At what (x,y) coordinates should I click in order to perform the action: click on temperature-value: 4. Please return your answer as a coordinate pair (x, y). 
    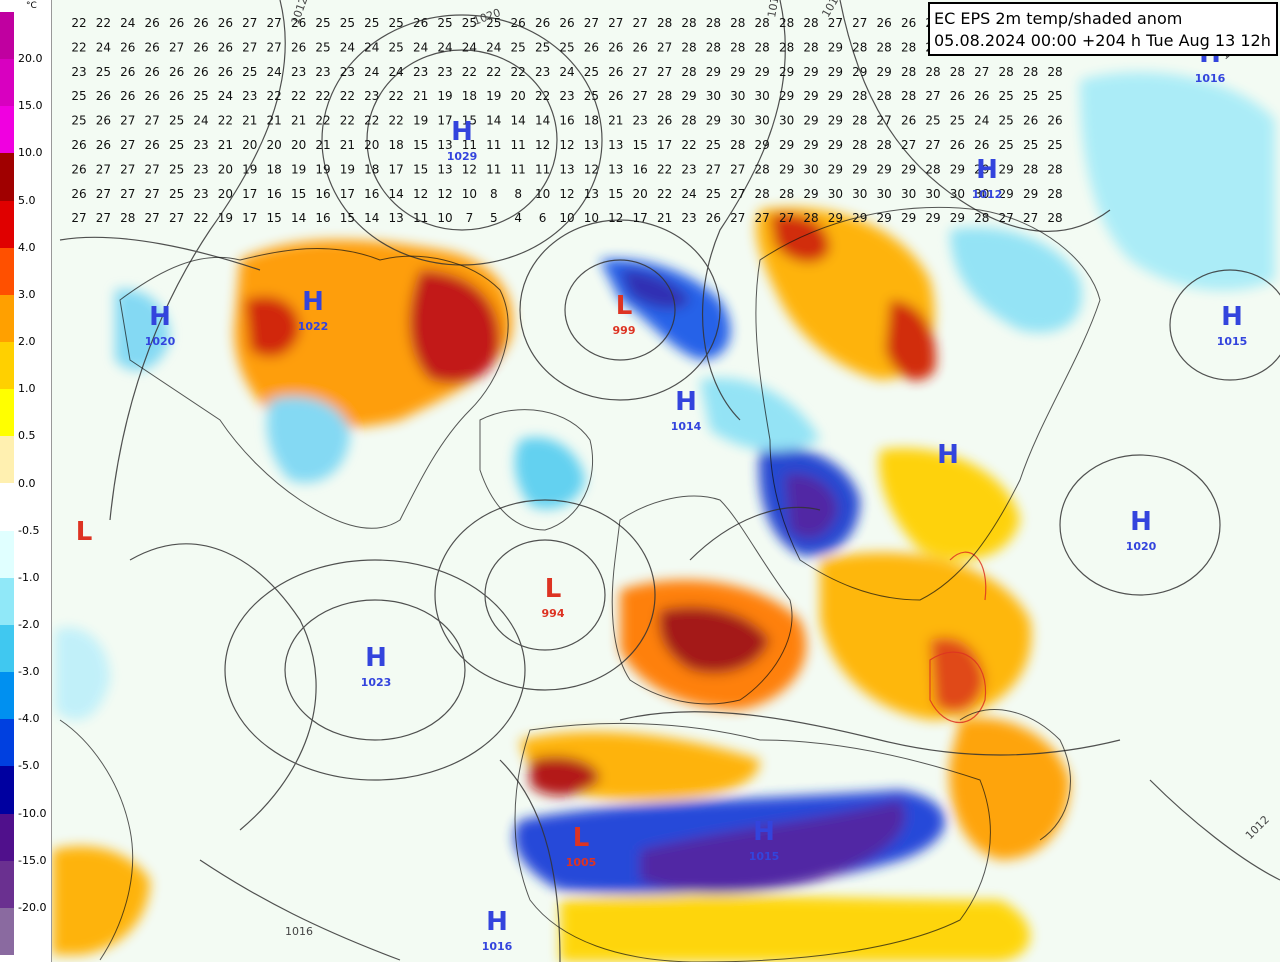
    Looking at the image, I should click on (518, 218).